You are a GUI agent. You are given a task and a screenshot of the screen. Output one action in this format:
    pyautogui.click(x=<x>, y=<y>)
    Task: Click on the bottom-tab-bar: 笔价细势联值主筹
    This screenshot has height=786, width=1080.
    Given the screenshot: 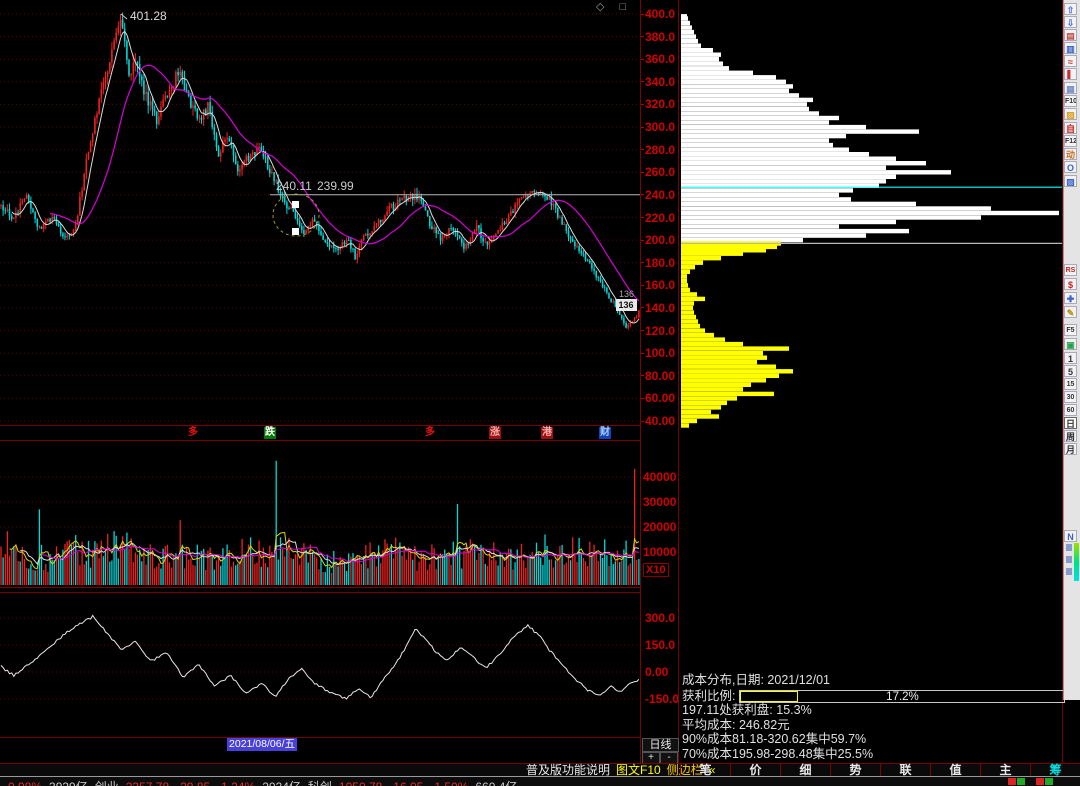 What is the action you would take?
    pyautogui.click(x=880, y=770)
    